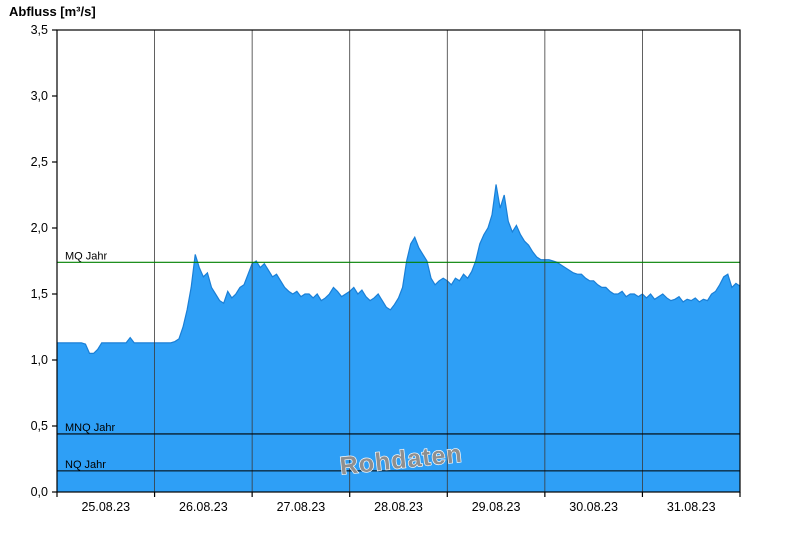  I want to click on chart-title: Abfluss [m³/s], so click(52, 11).